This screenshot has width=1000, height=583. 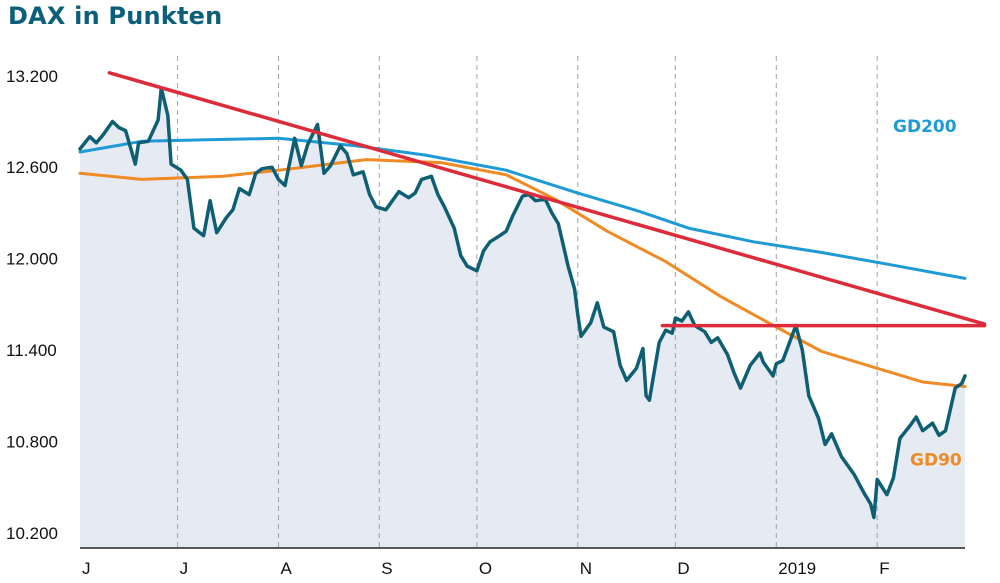 I want to click on x-tick-label: A, so click(x=287, y=568).